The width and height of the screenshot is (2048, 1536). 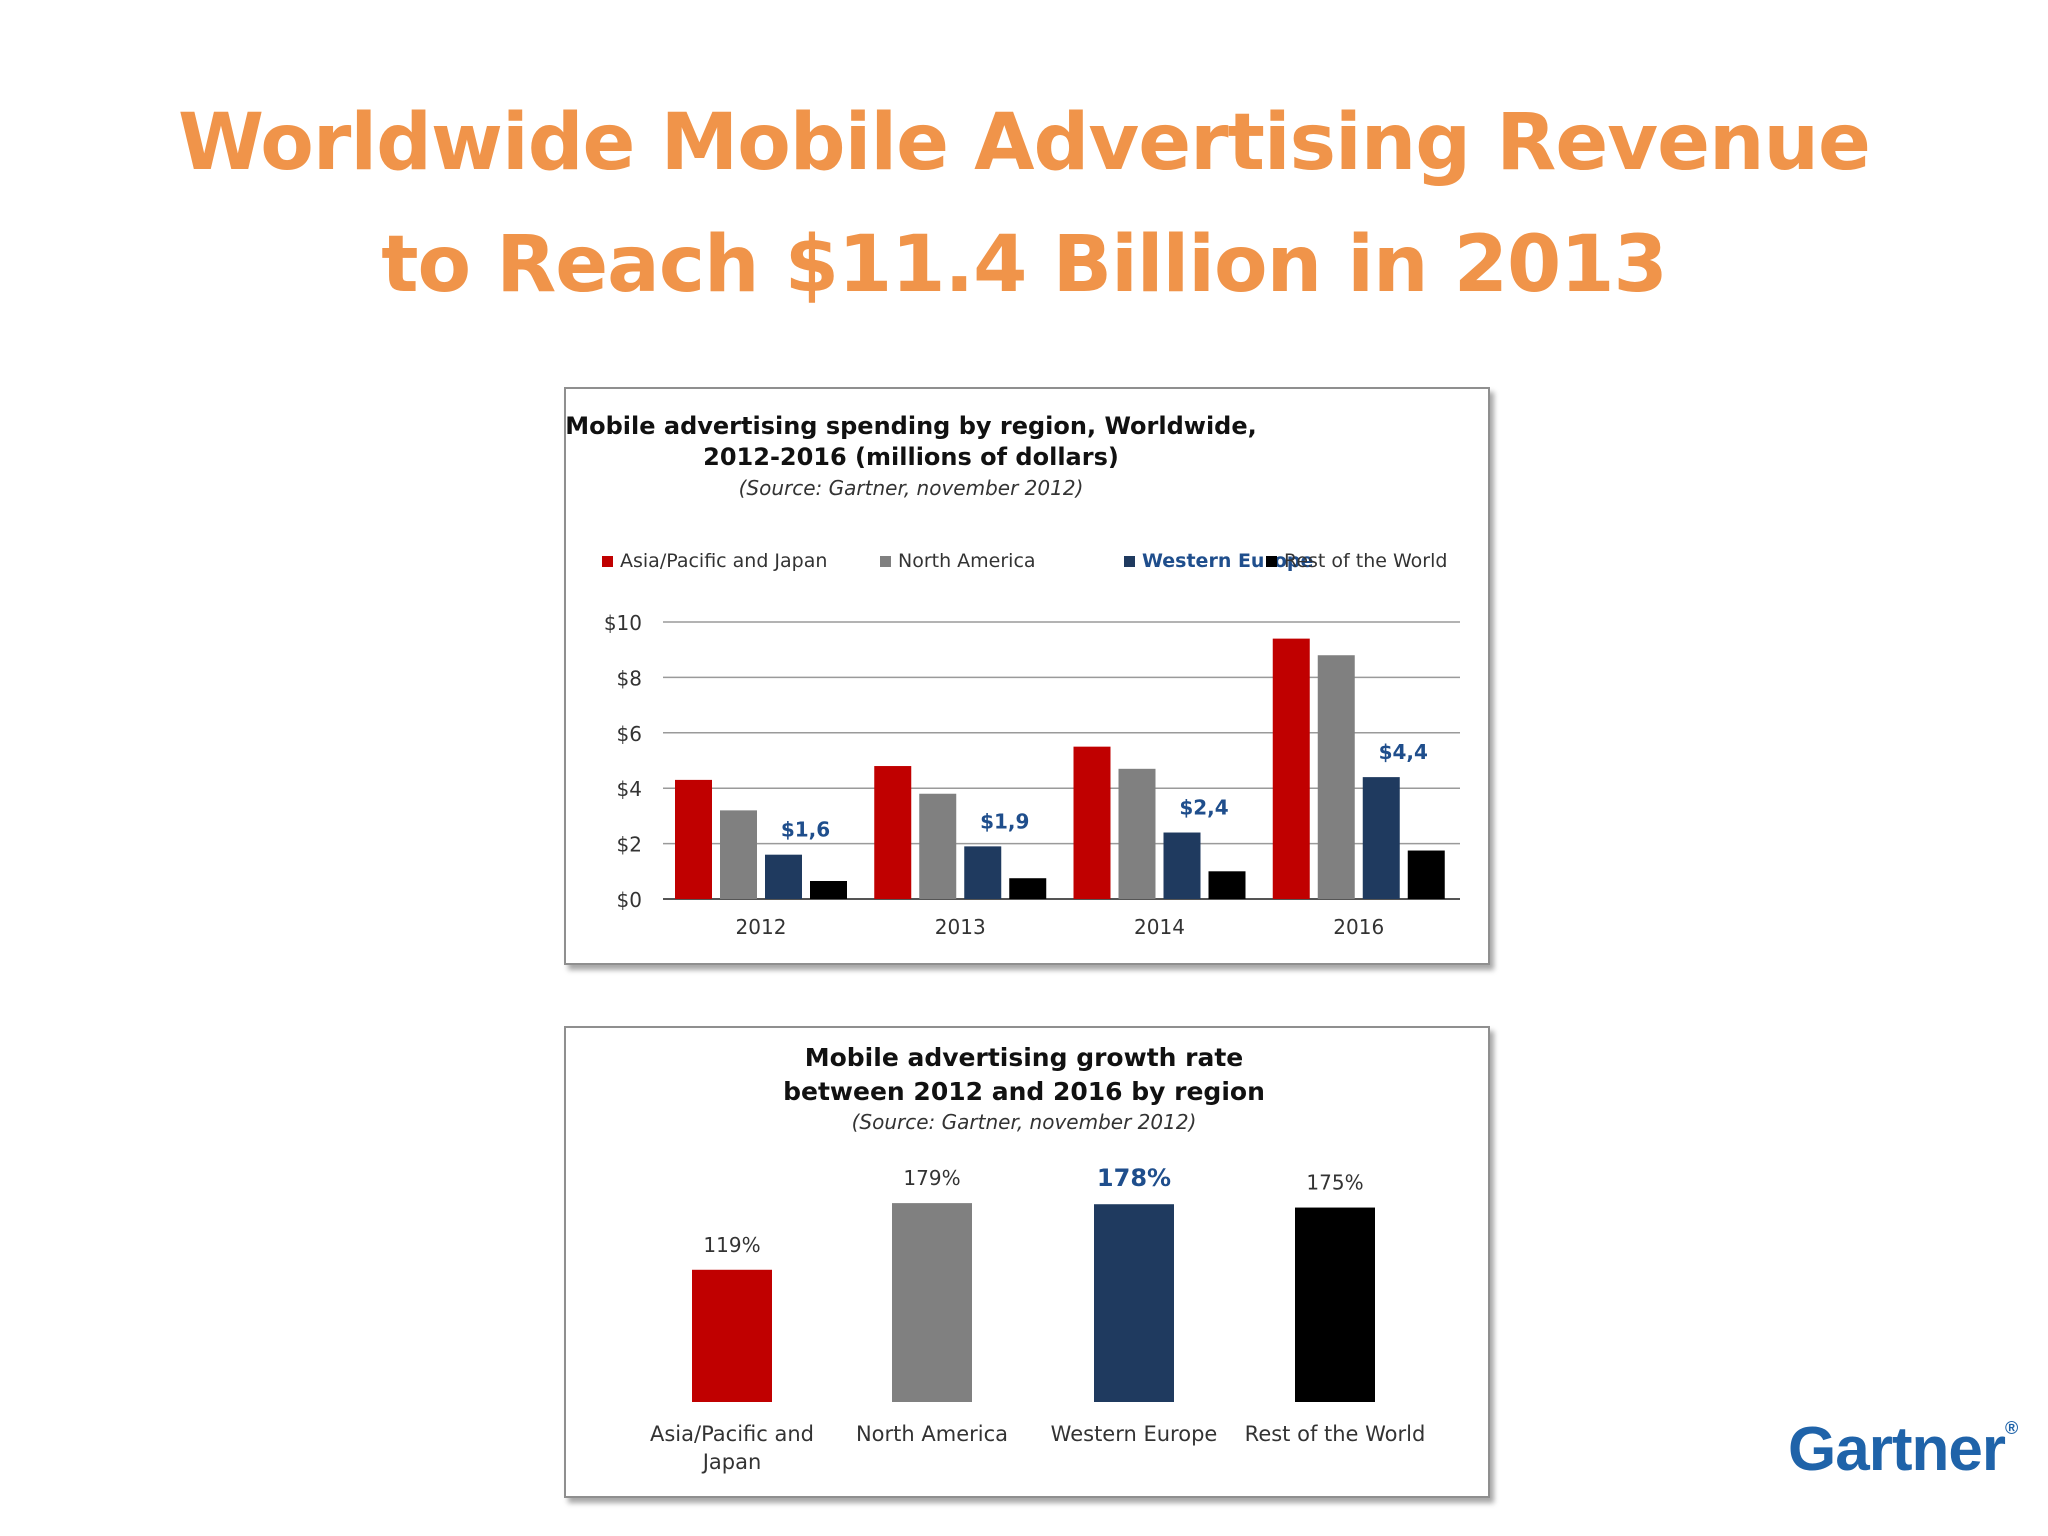 I want to click on chart2-x-tick-label: Asia/Pacific and Japan, so click(x=732, y=1448).